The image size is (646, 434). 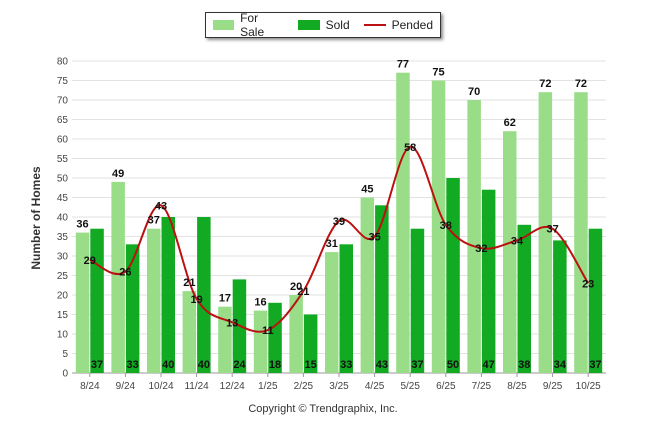 What do you see at coordinates (252, 25) in the screenshot?
I see `legend-label-for-sale: For Sale` at bounding box center [252, 25].